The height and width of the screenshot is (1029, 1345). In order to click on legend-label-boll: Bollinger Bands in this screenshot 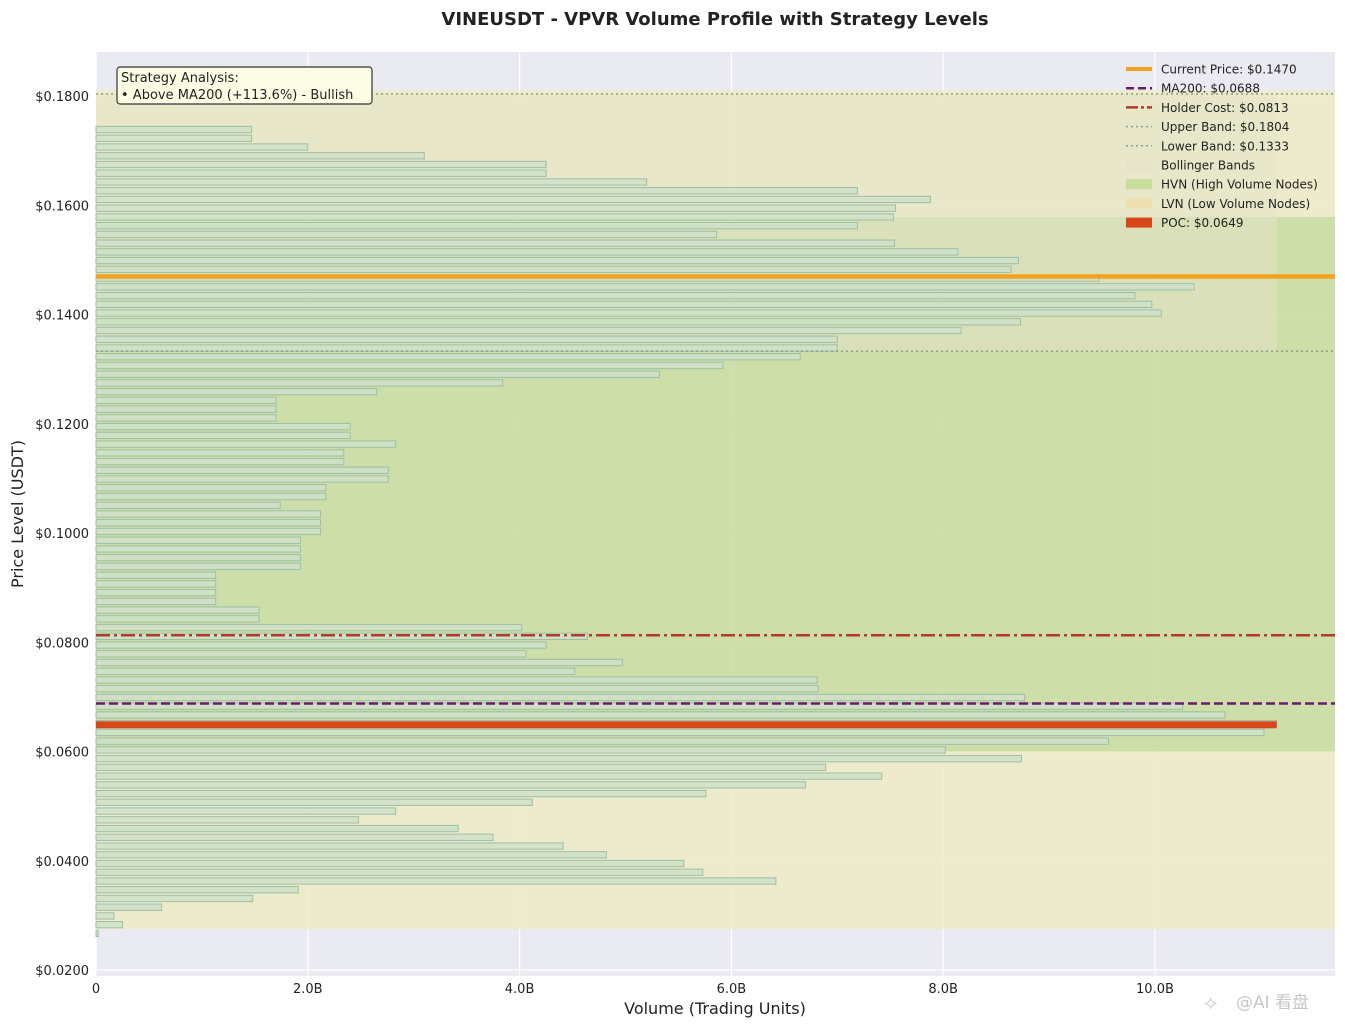, I will do `click(1208, 166)`.